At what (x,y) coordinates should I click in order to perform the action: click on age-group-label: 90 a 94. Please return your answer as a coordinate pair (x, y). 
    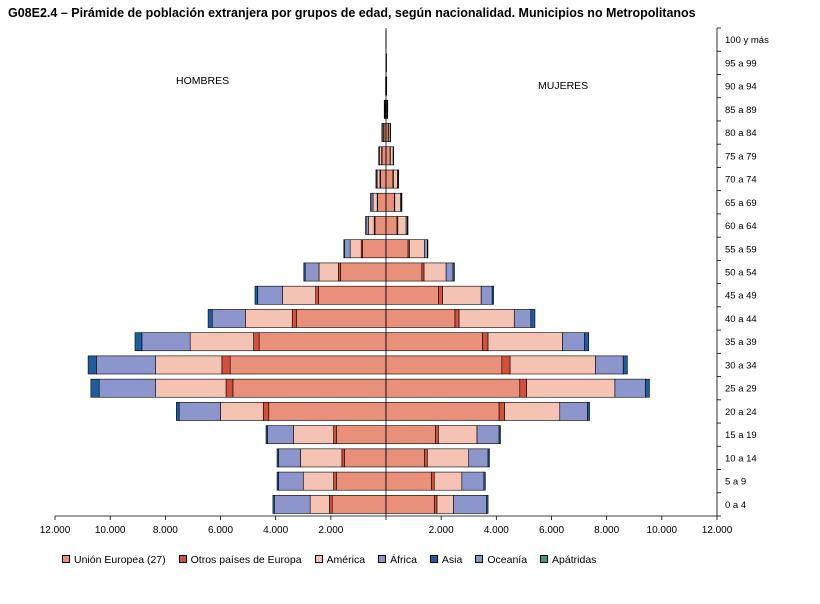
    Looking at the image, I should click on (741, 87).